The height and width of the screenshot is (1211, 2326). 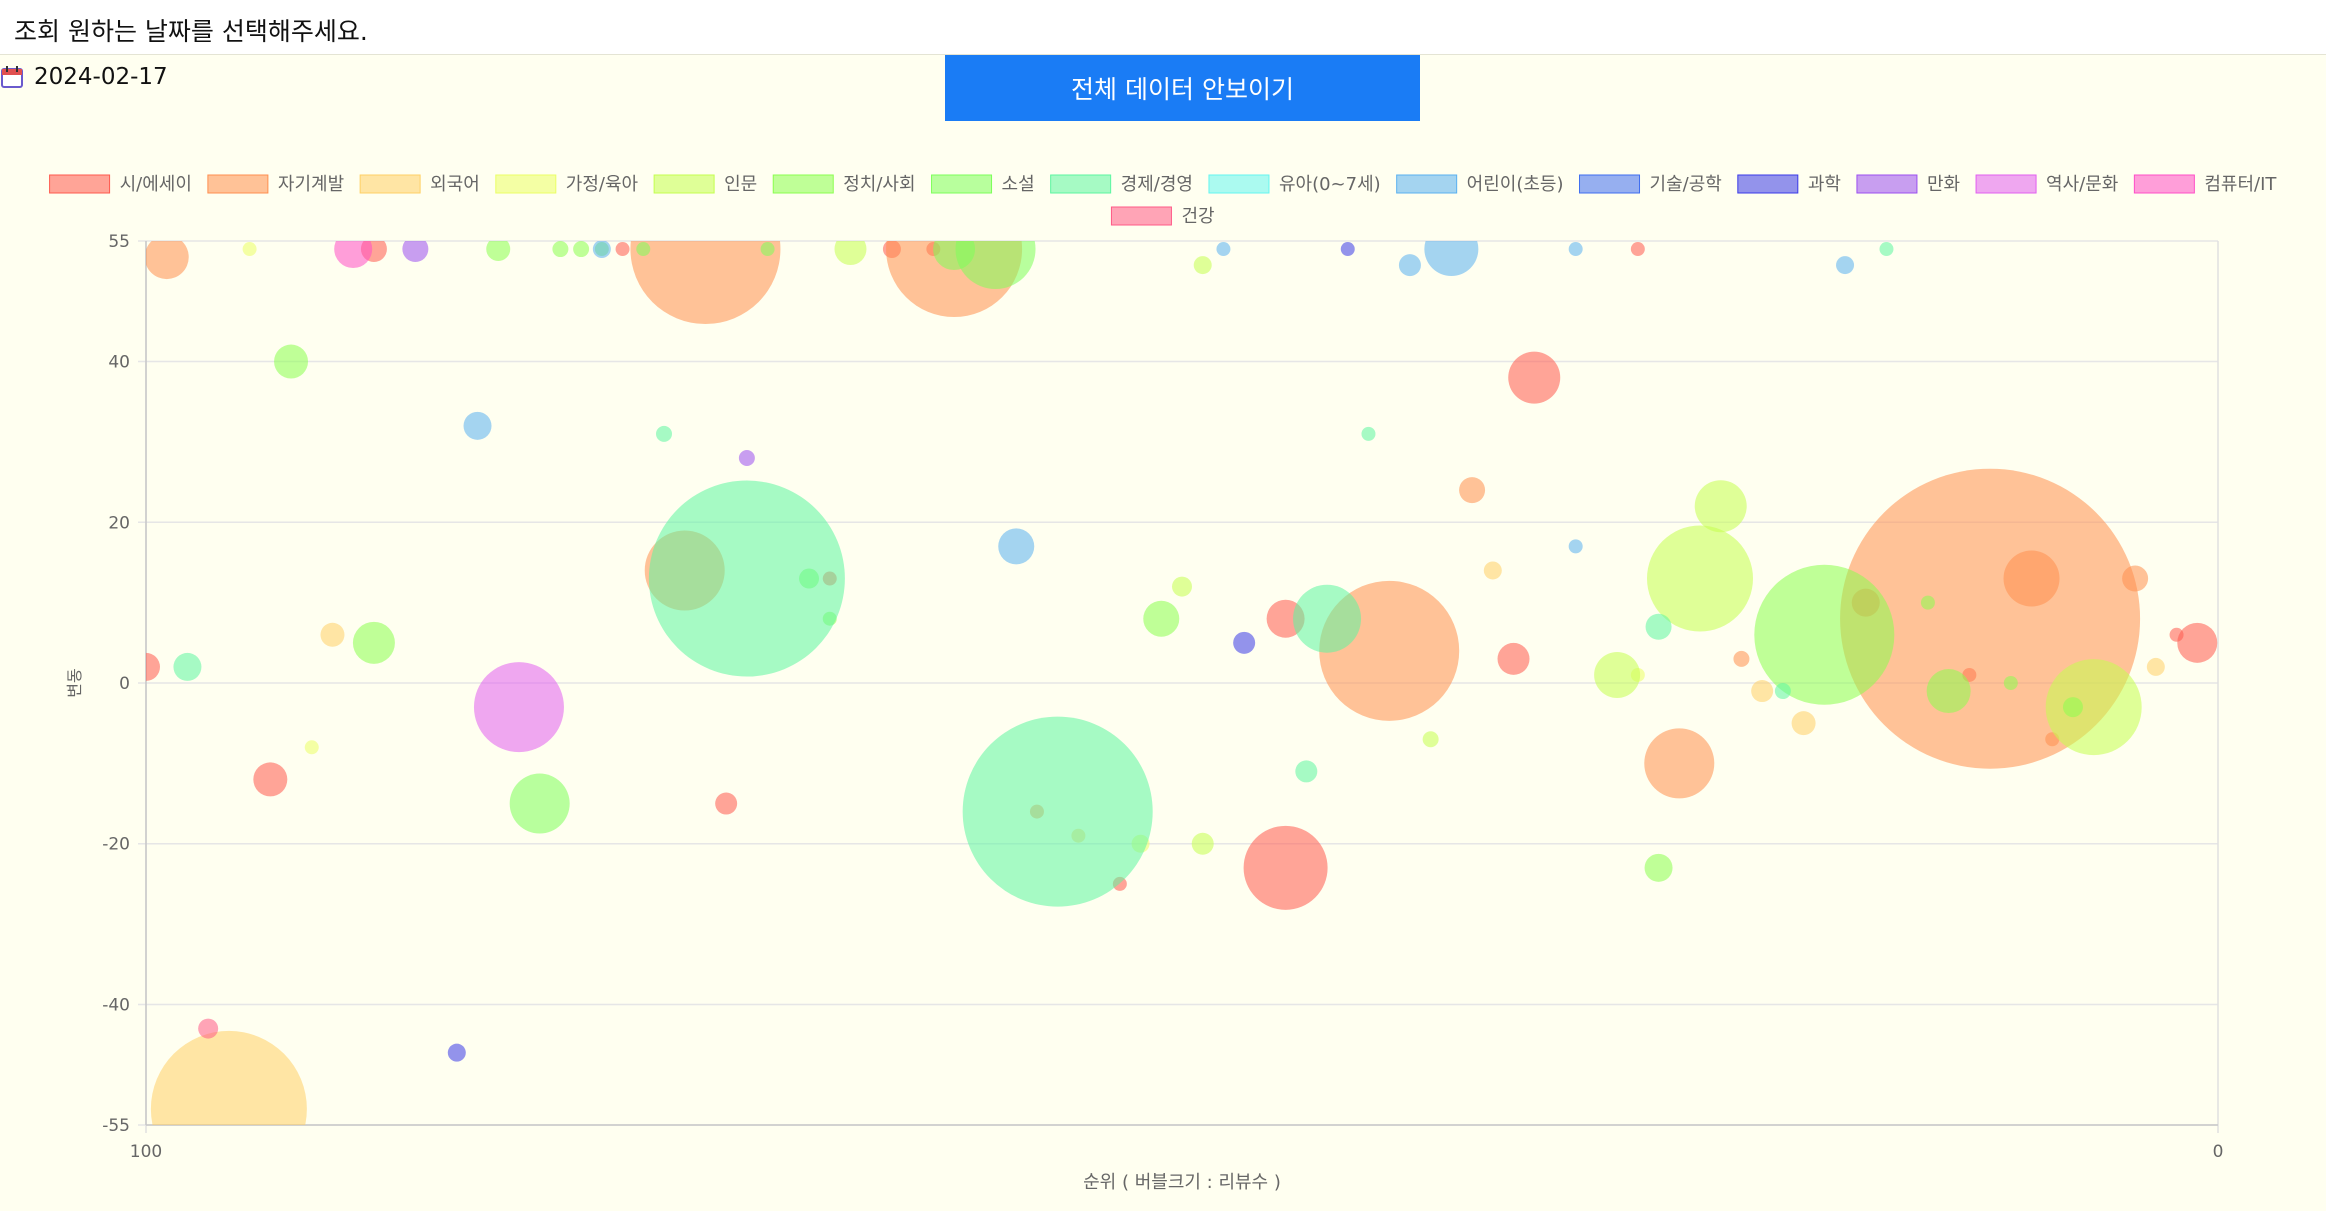 I want to click on header-bar: 조회 원하는 날짜를 선택해주세요., so click(x=1163, y=27).